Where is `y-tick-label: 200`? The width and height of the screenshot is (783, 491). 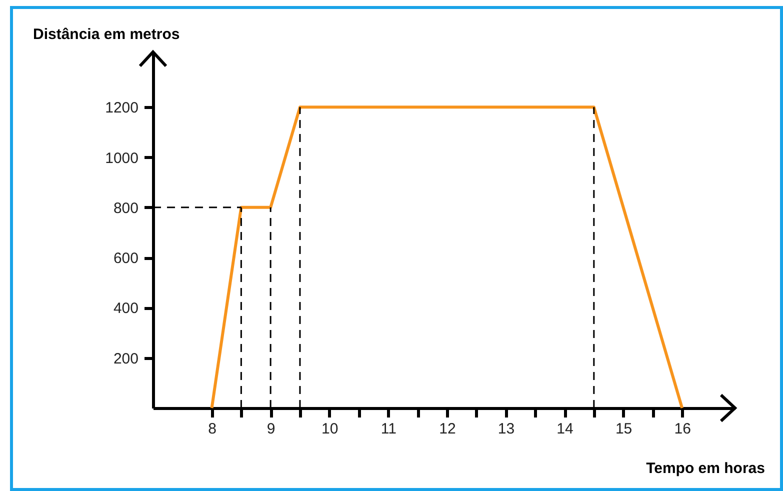 y-tick-label: 200 is located at coordinates (125, 359).